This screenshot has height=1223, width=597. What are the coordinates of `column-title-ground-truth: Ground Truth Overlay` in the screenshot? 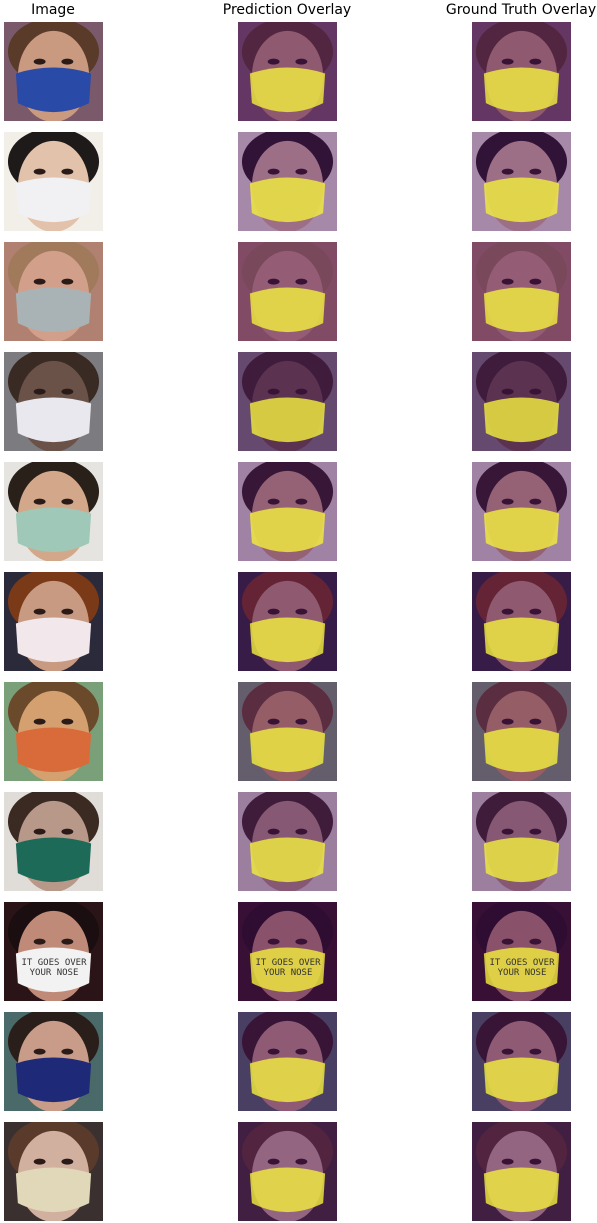 It's located at (521, 10).